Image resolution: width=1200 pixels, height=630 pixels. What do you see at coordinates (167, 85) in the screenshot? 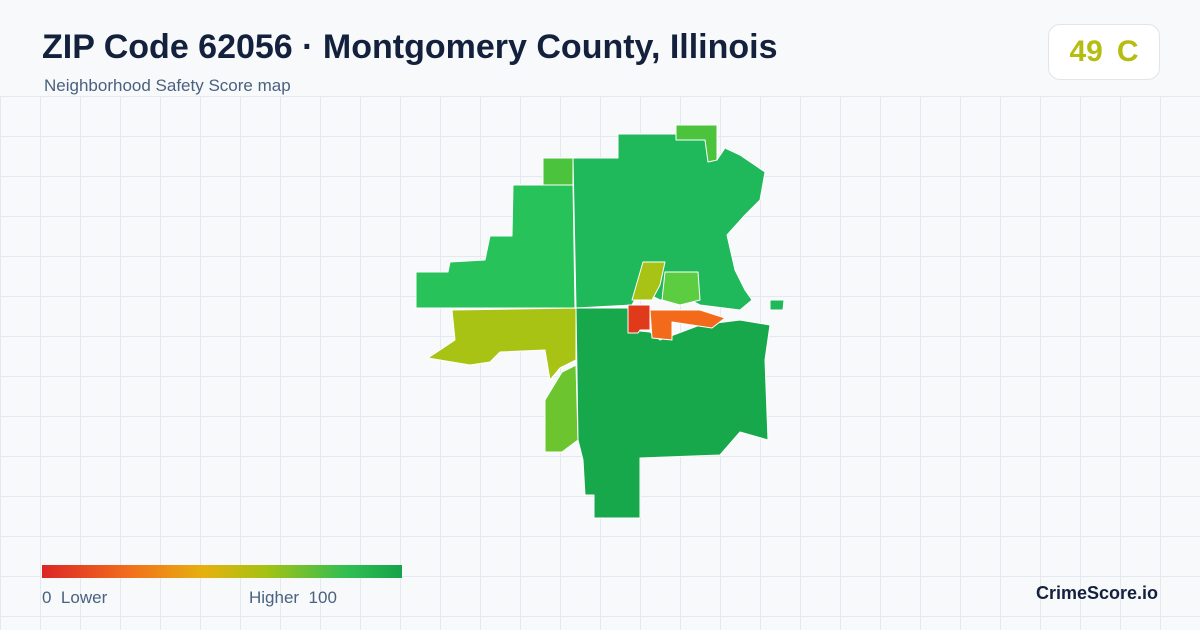
I see `subtitle: Neighborhood Safety Score map` at bounding box center [167, 85].